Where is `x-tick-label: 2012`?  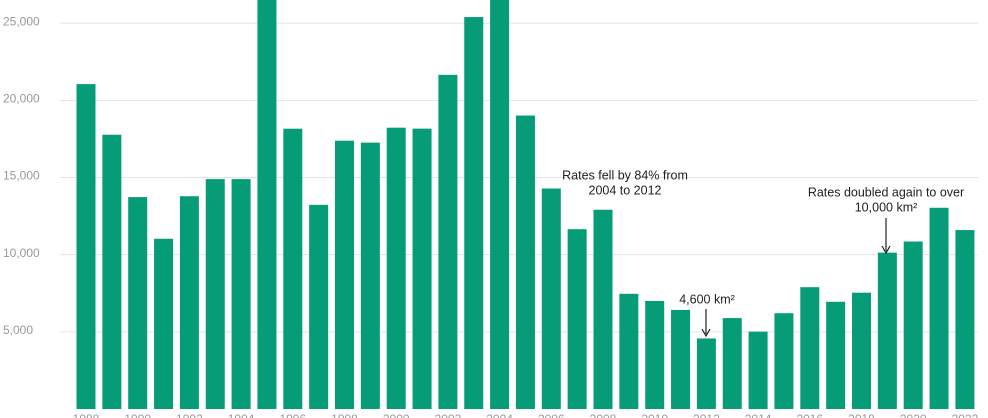
x-tick-label: 2012 is located at coordinates (706, 415).